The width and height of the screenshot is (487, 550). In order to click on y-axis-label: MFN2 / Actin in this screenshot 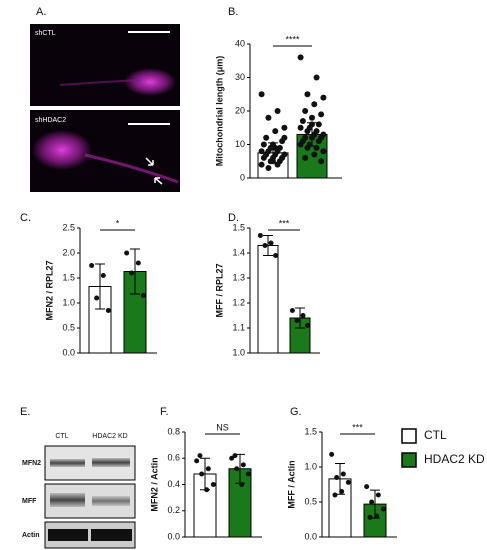, I will do `click(154, 484)`.